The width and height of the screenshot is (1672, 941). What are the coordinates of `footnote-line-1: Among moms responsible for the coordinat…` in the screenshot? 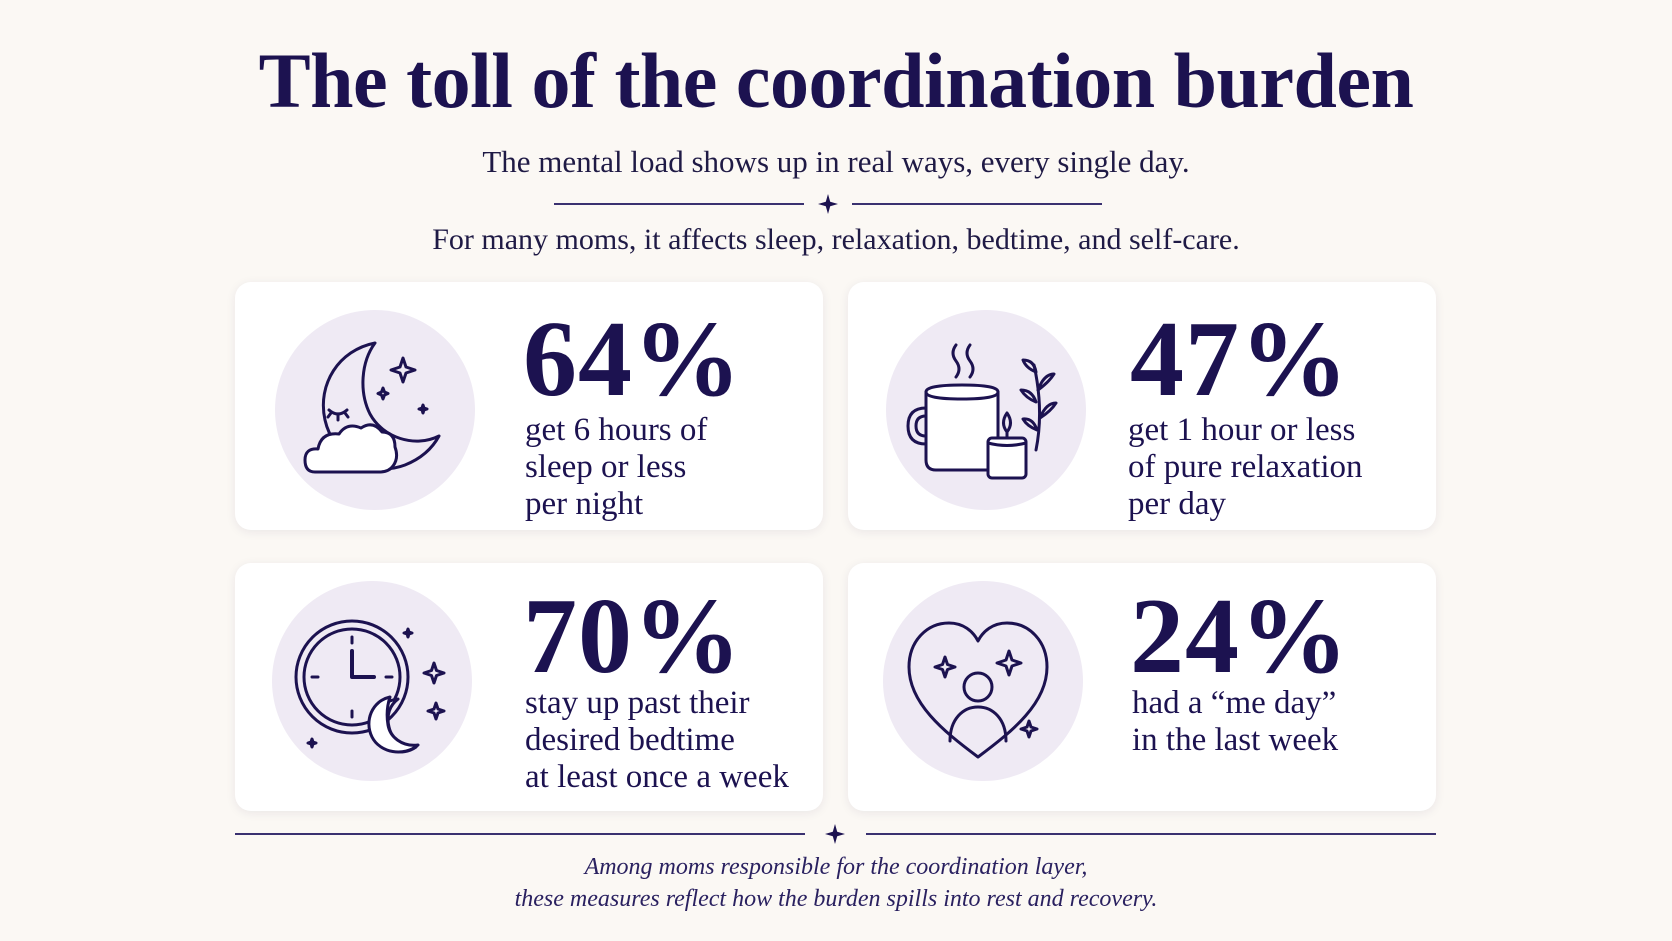 It's located at (836, 867).